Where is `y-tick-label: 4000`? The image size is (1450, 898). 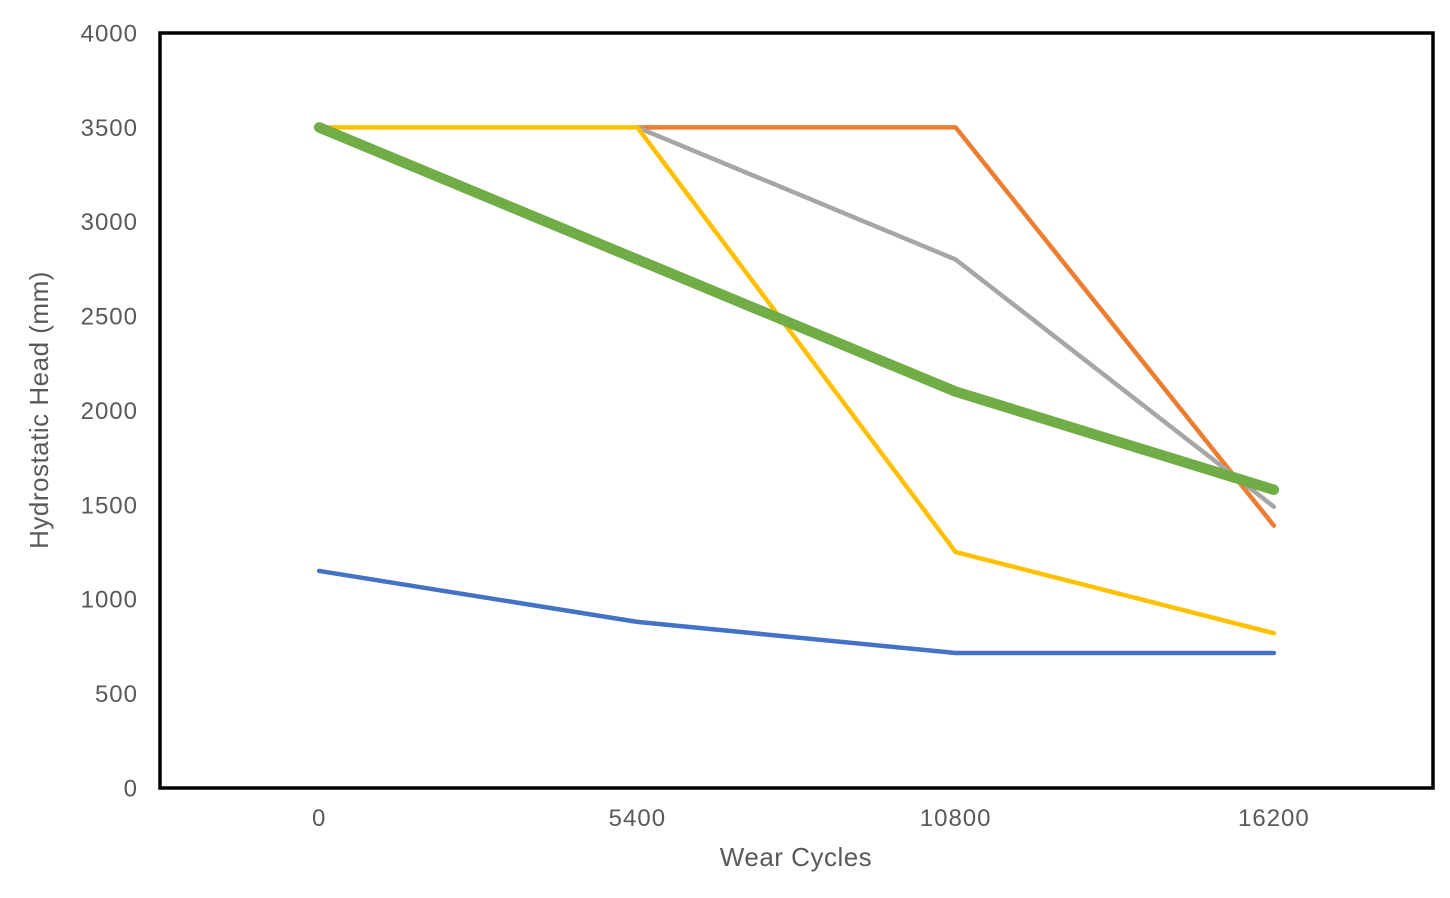 y-tick-label: 4000 is located at coordinates (109, 33).